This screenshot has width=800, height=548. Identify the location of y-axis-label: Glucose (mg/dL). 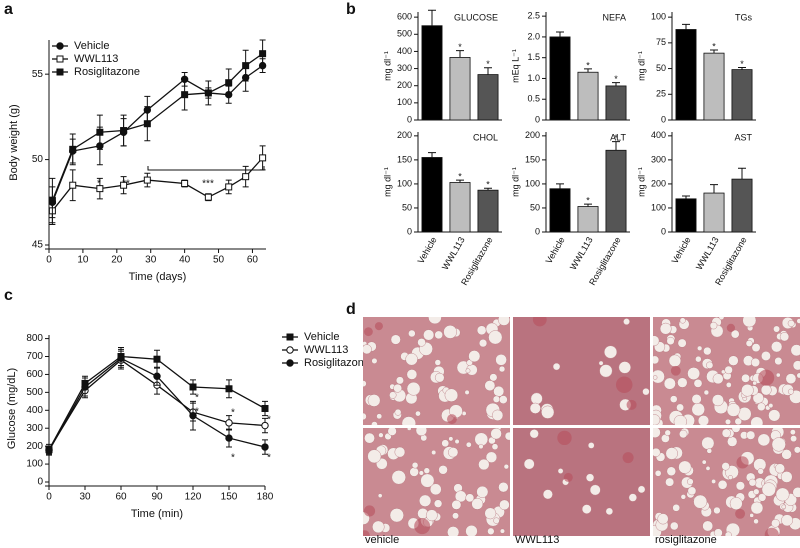
(12, 408).